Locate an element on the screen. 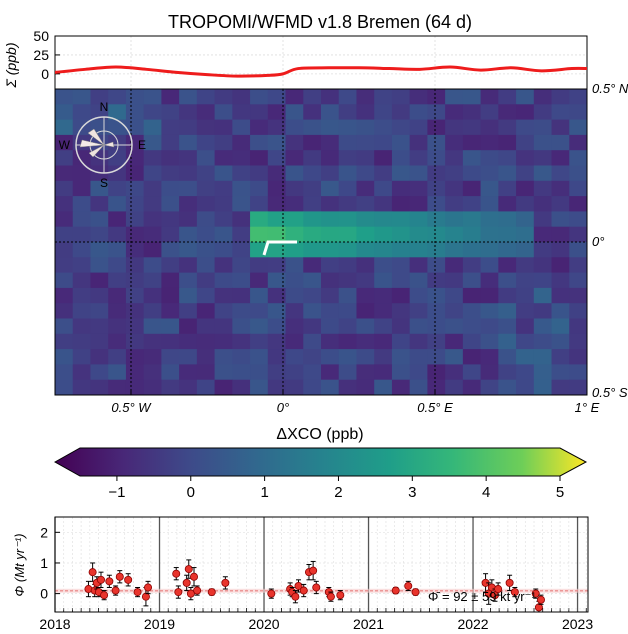  phi-xtick-label: 2021 is located at coordinates (368, 624).